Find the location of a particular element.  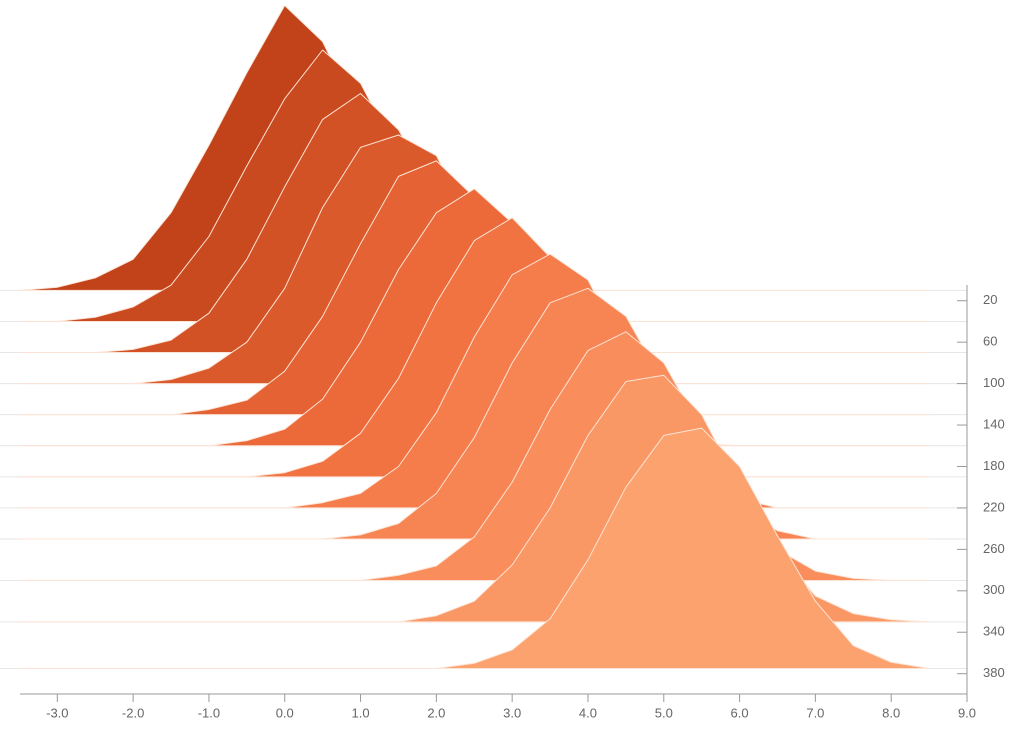

y-tick-label: 180 is located at coordinates (994, 465).